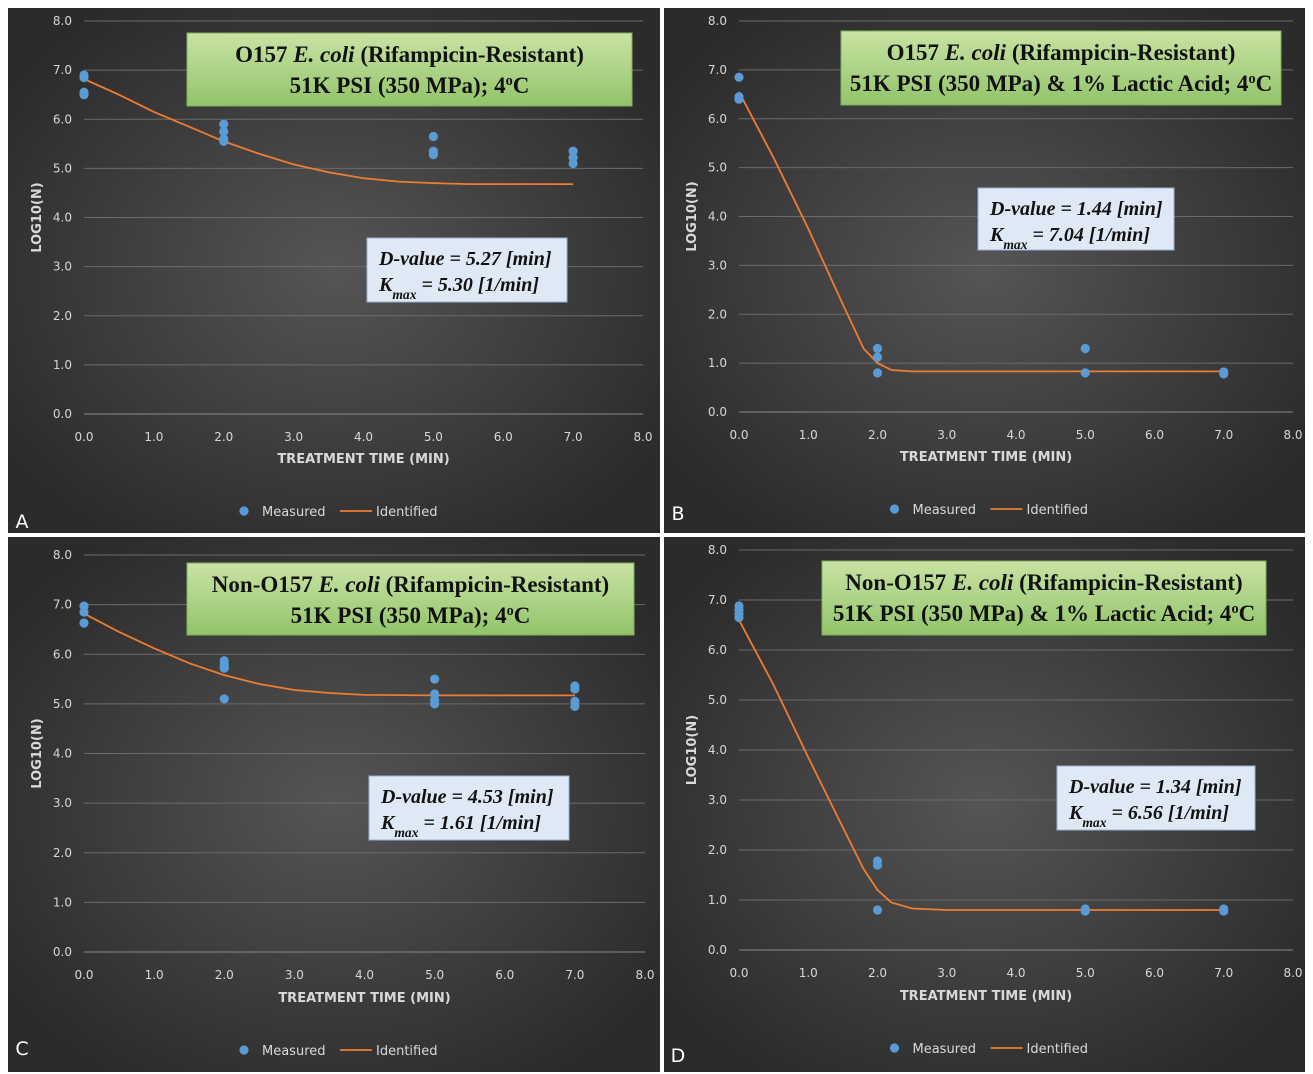 This screenshot has height=1074, width=1313. What do you see at coordinates (1069, 238) in the screenshot?
I see `kmax-label: Kmax = 7.04 [1/min]` at bounding box center [1069, 238].